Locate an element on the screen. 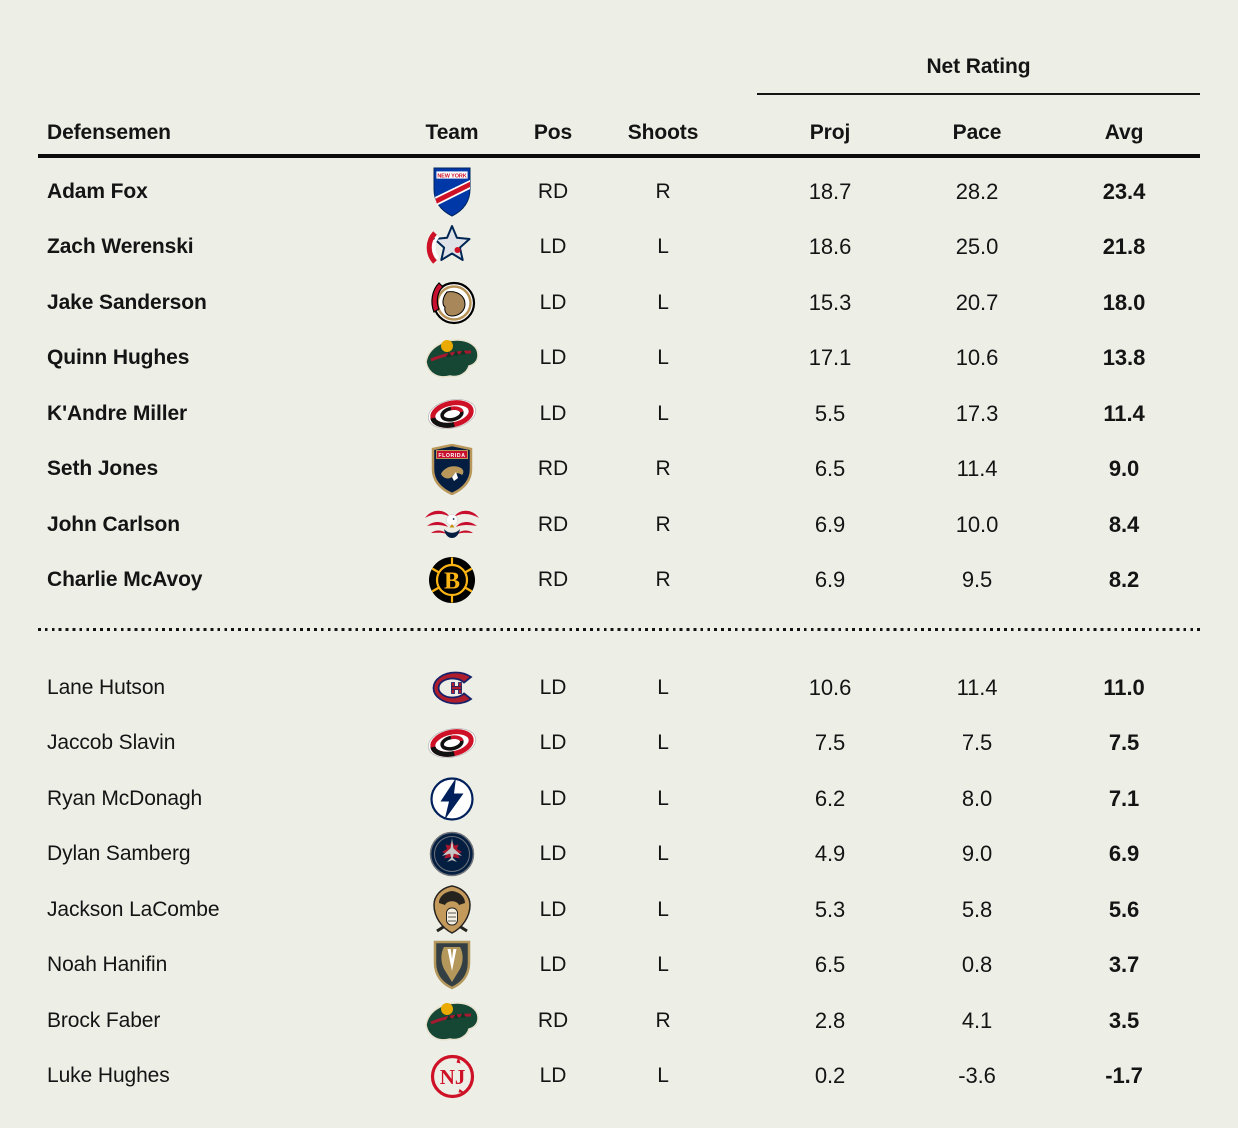 The width and height of the screenshot is (1238, 1128). table-row: K'Andre Miller LD L 5.5 17.3 11.4 is located at coordinates (619, 414).